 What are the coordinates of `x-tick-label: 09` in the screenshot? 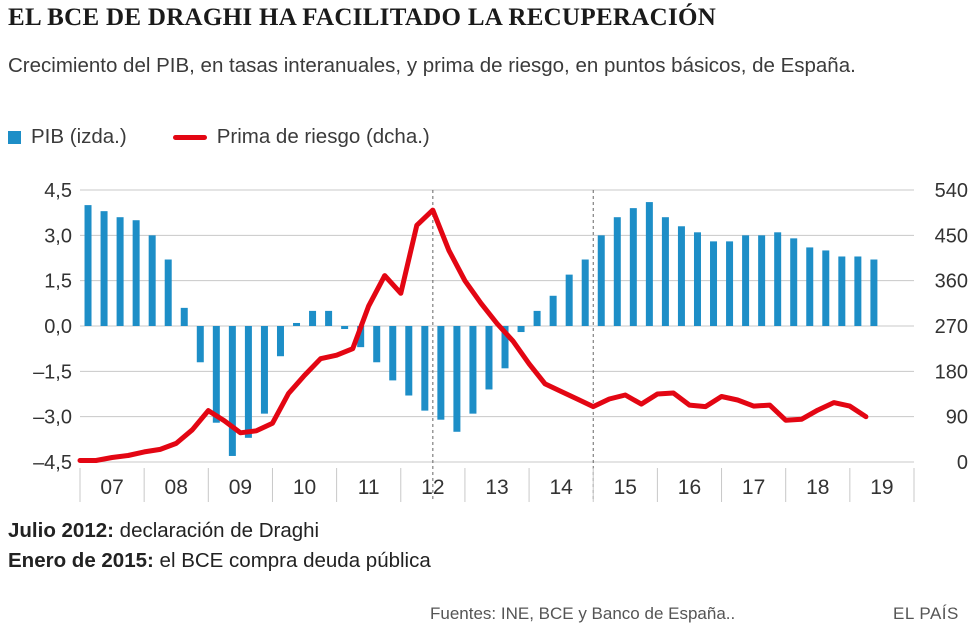 It's located at (240, 487).